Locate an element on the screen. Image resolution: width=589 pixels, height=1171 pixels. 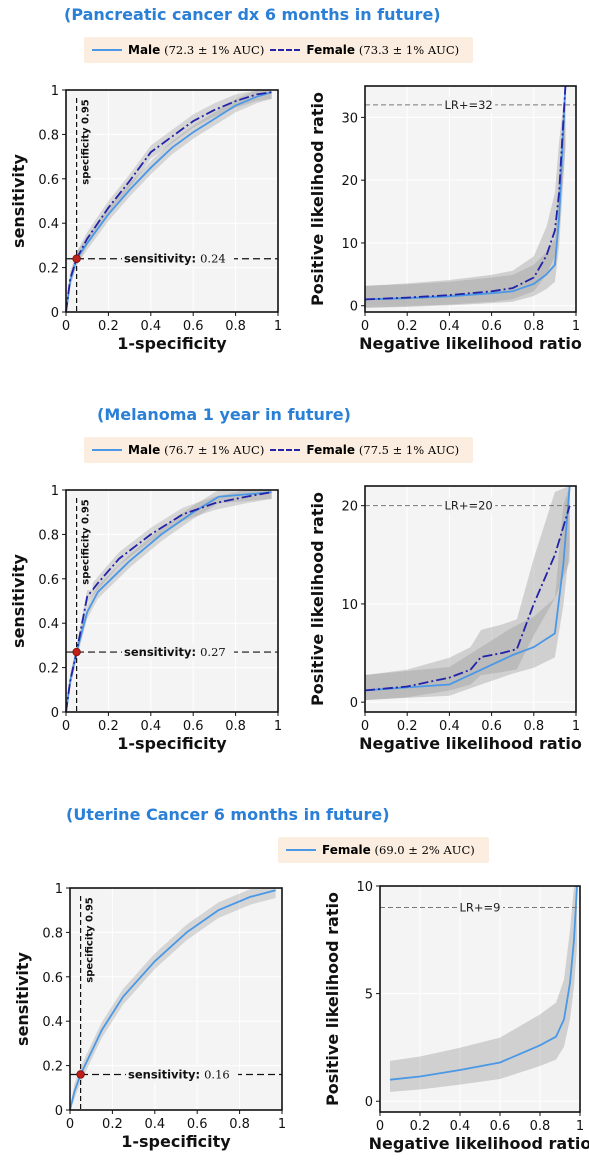
sensitivity-value: 0.27 is located at coordinates (213, 652).